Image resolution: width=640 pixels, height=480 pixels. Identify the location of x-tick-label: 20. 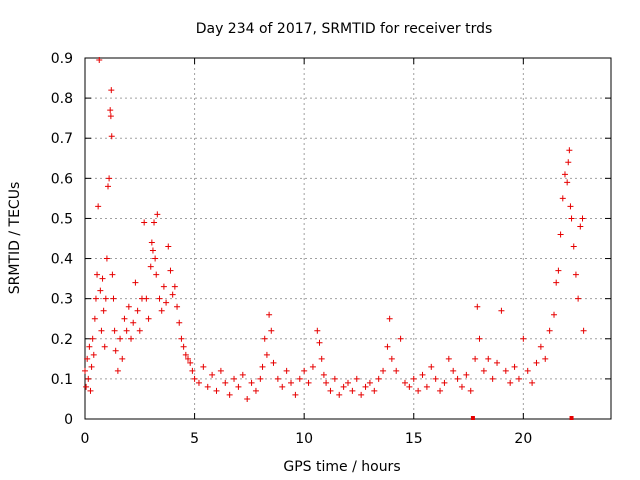
(523, 439).